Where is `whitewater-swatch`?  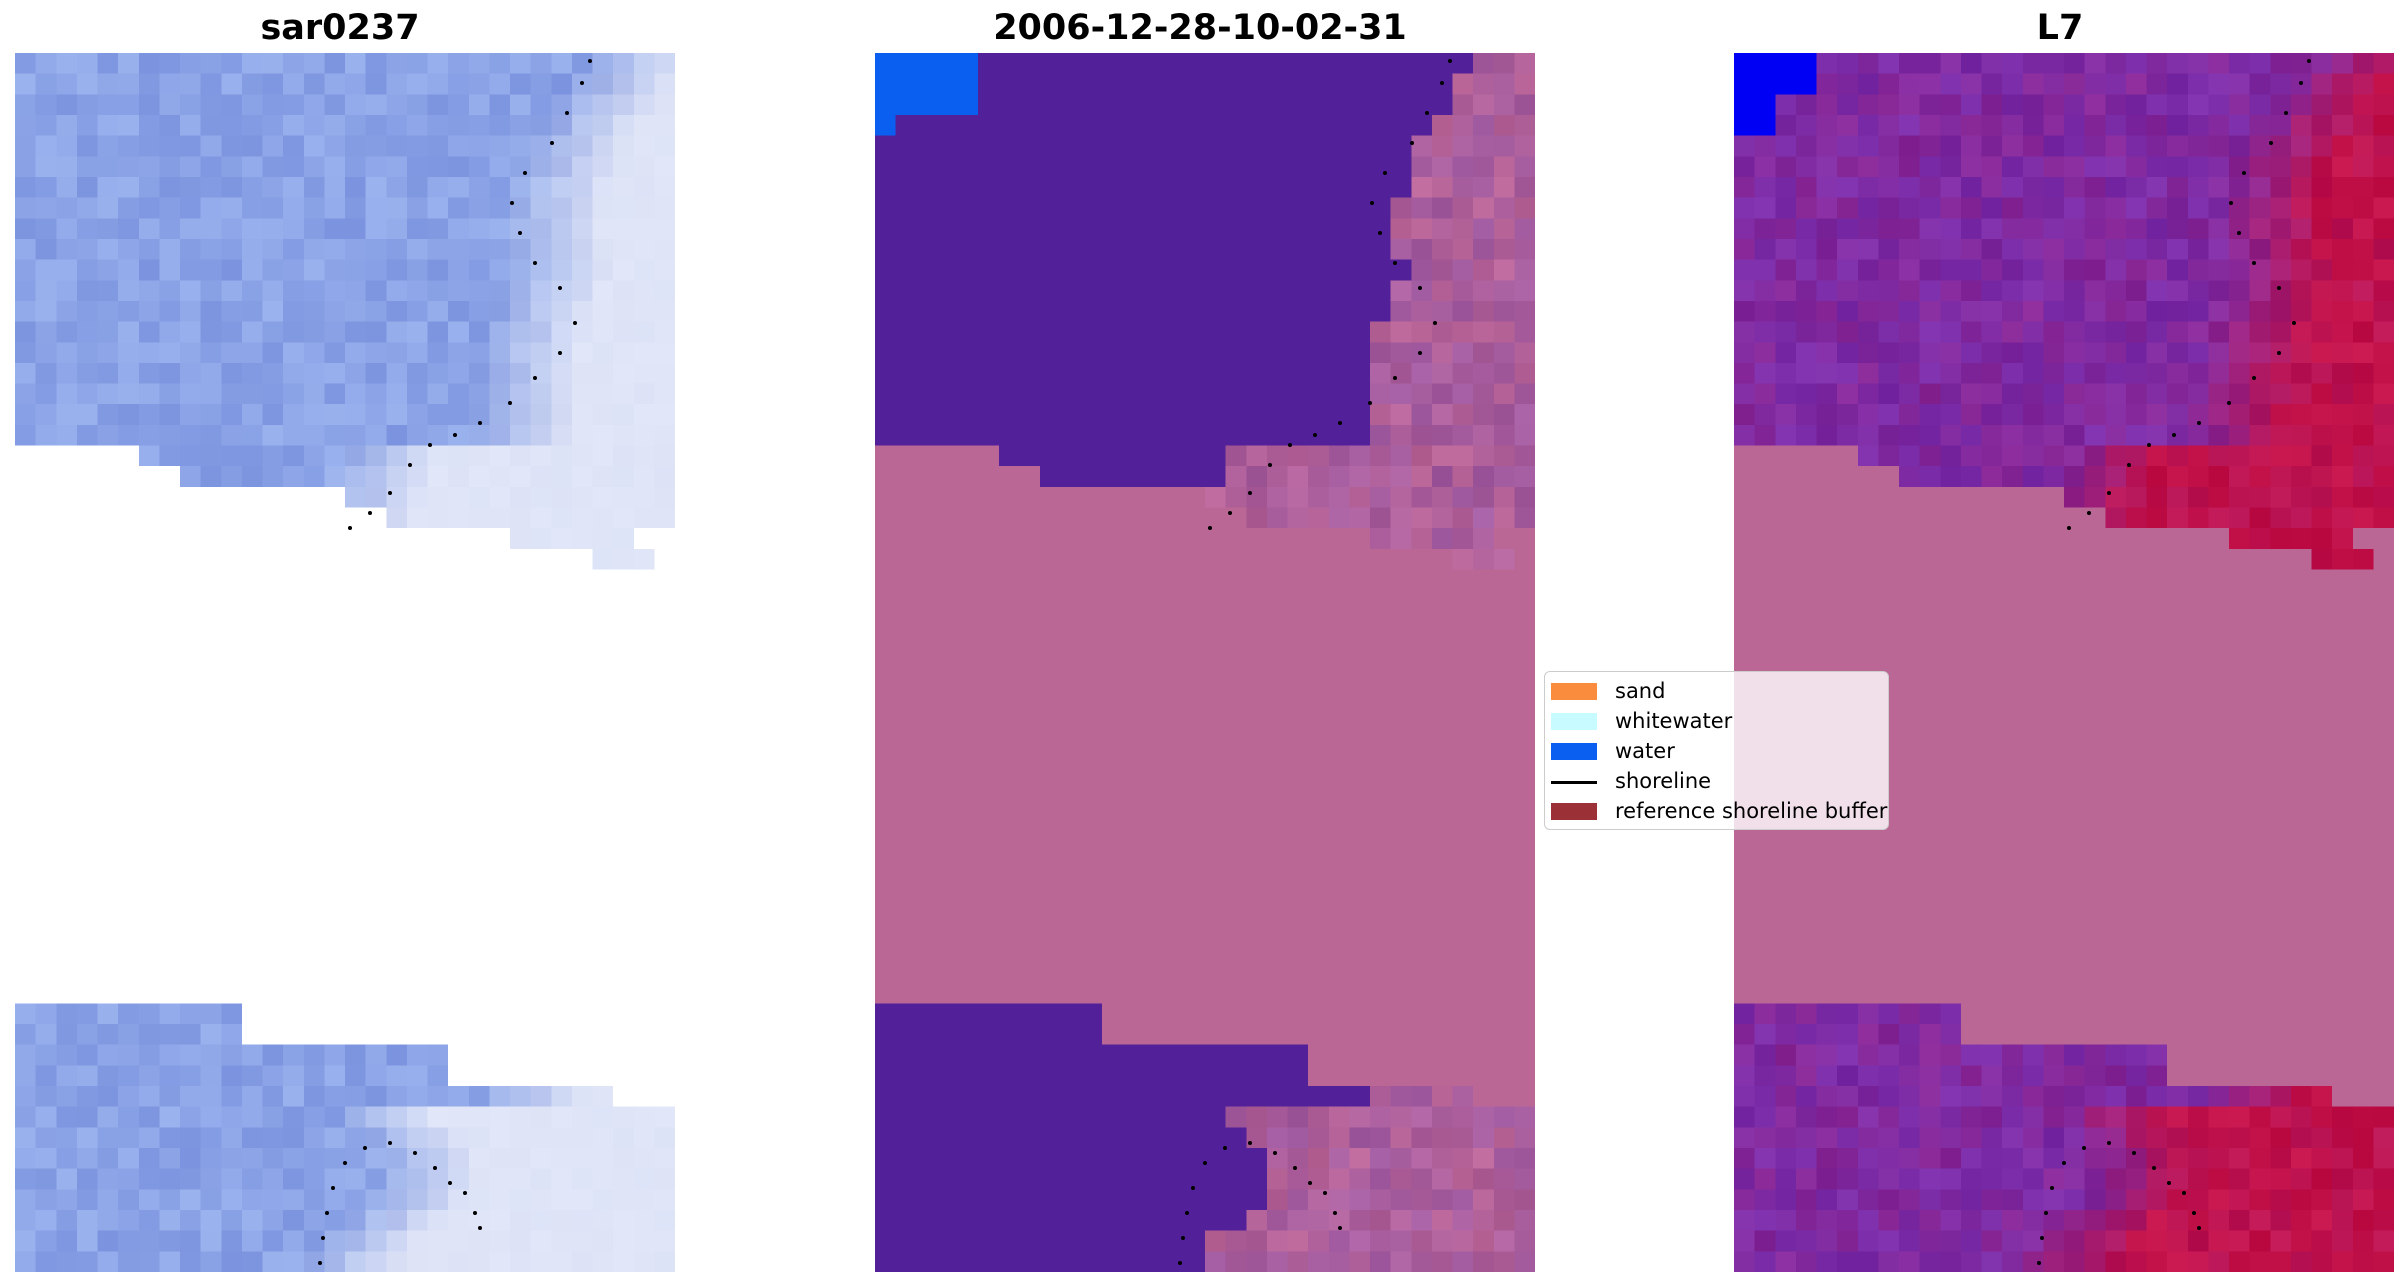
whitewater-swatch is located at coordinates (1574, 721).